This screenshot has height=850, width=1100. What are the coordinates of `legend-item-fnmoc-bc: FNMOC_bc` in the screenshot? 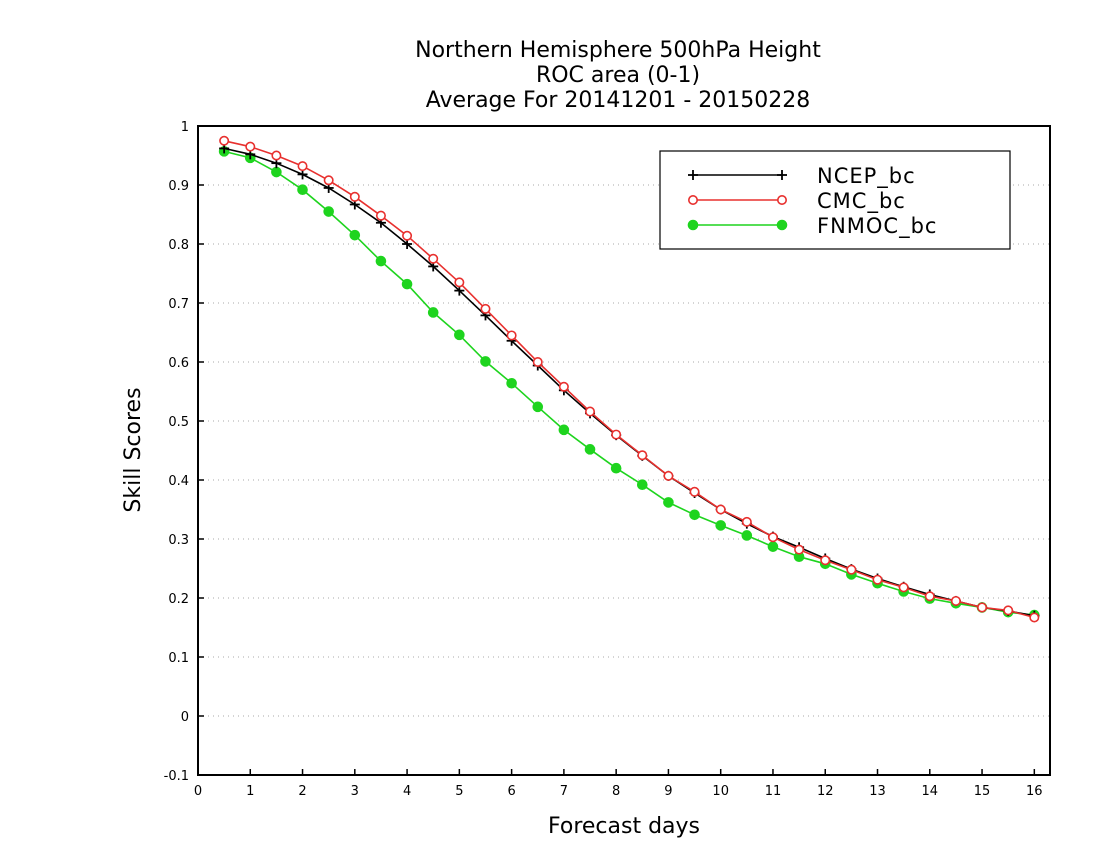 It's located at (812, 226).